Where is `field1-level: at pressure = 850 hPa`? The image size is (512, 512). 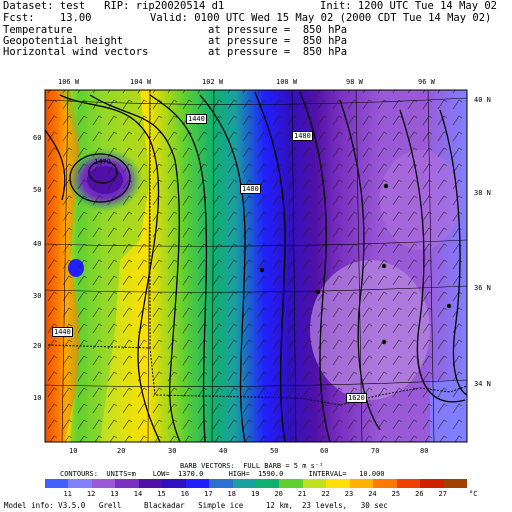 field1-level: at pressure = 850 hPa is located at coordinates (278, 30).